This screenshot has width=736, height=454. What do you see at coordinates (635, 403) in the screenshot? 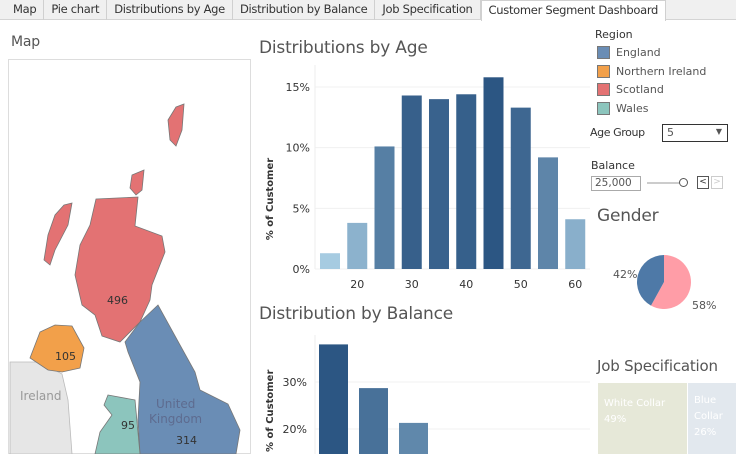
I see `job-cell-label: White Collar` at bounding box center [635, 403].